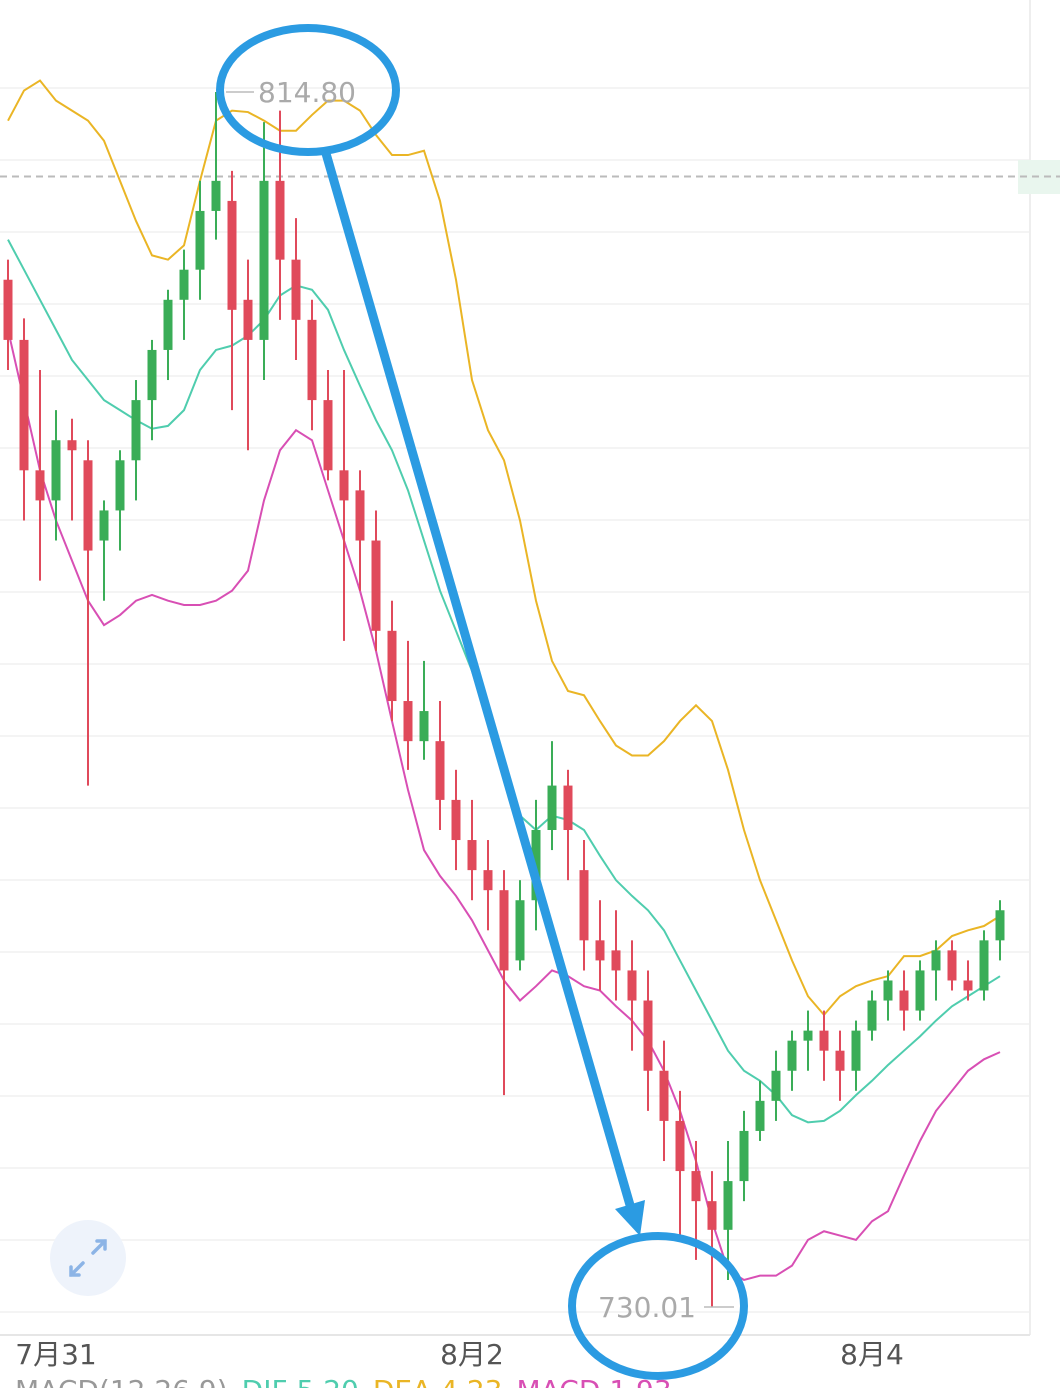 This screenshot has width=1060, height=1388. I want to click on indicator-label: MACD 1.93, so click(593, 1381).